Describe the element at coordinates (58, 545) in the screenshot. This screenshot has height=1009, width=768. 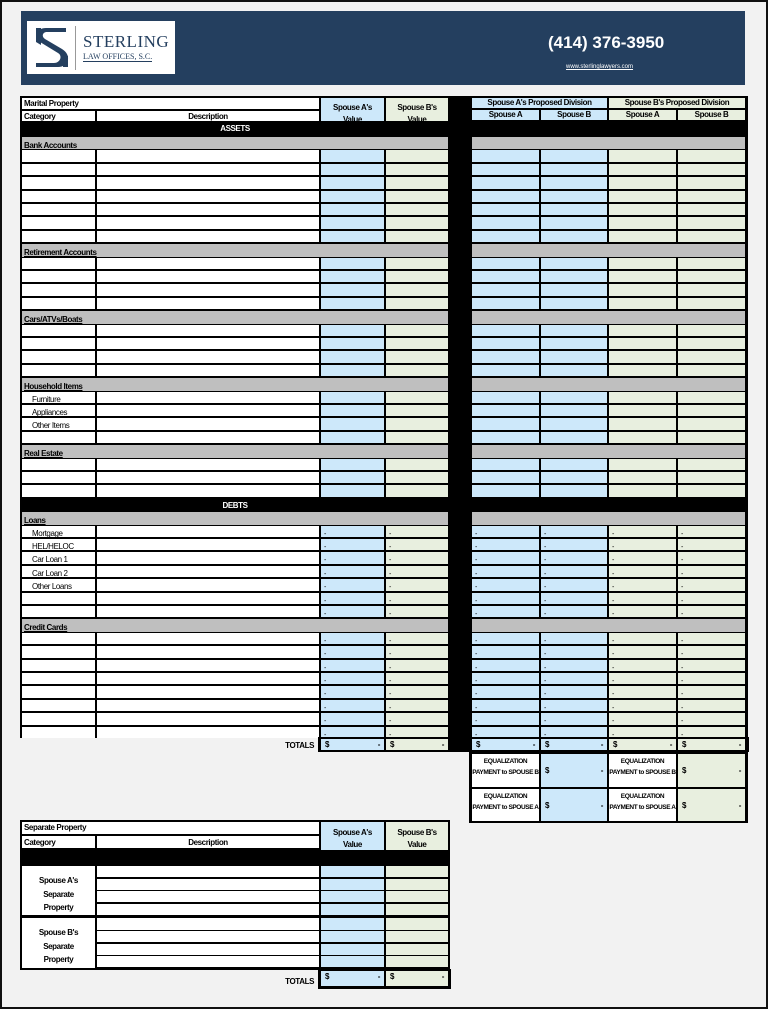
I see `category-cell: HEL/HELOC` at that location.